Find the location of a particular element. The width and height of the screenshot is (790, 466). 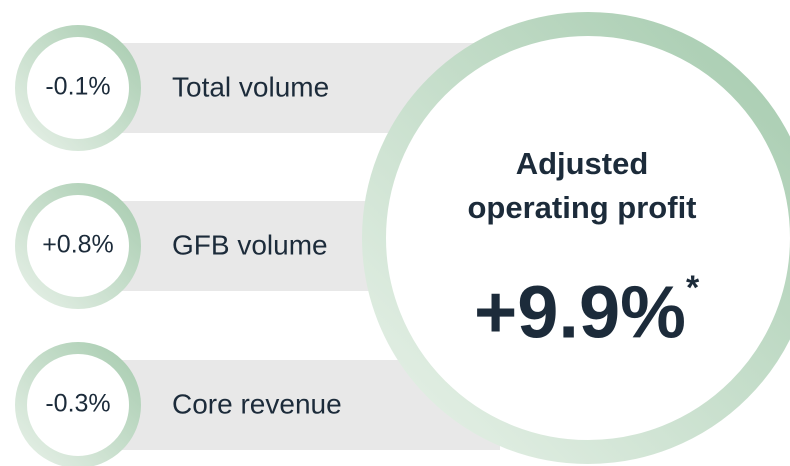

highlight-title-line: operating profit is located at coordinates (581, 207).